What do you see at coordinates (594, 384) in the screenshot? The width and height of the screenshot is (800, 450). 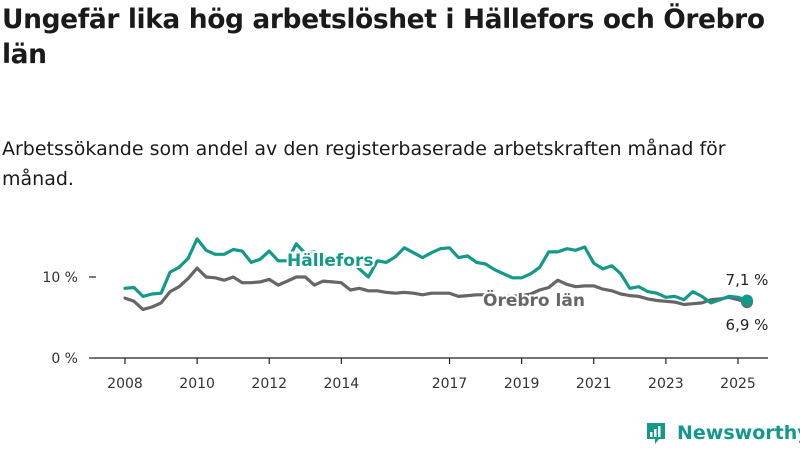 I see `x-tick-label: 2021` at bounding box center [594, 384].